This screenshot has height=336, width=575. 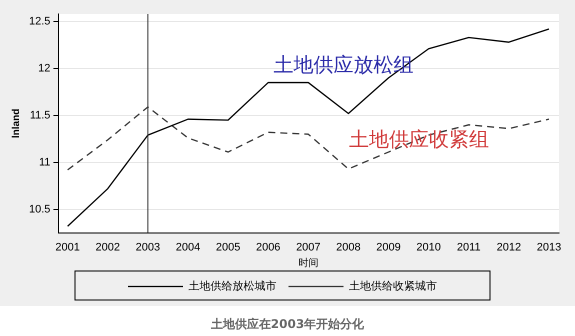 What do you see at coordinates (308, 262) in the screenshot?
I see `x-axis-title: 时间` at bounding box center [308, 262].